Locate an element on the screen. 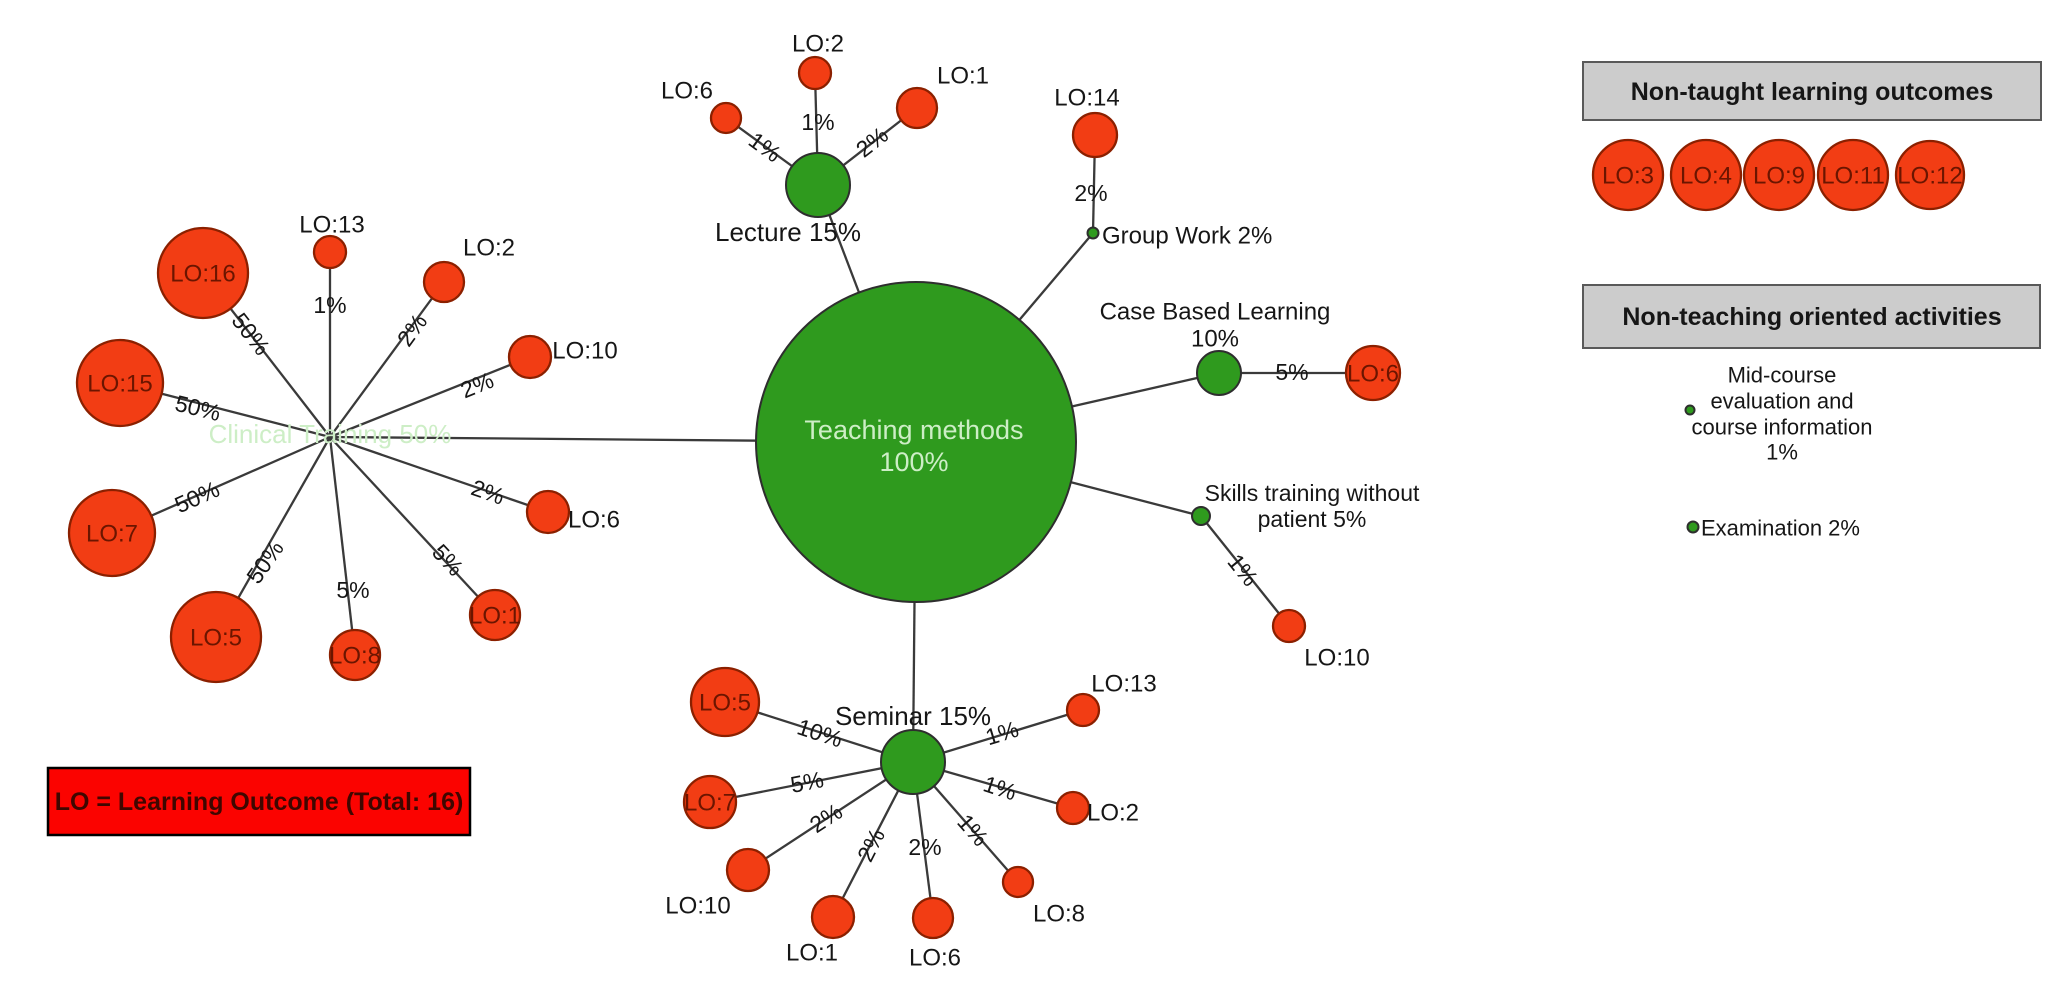 The height and width of the screenshot is (1001, 2059). casebased-lo6-pct: 5% is located at coordinates (1291, 372).